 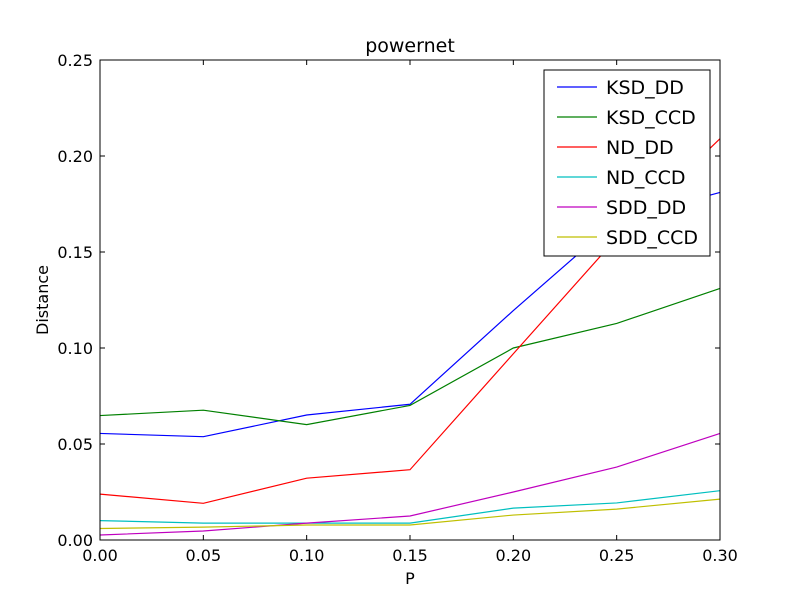 What do you see at coordinates (42, 300) in the screenshot?
I see `y-axis-label: Distance` at bounding box center [42, 300].